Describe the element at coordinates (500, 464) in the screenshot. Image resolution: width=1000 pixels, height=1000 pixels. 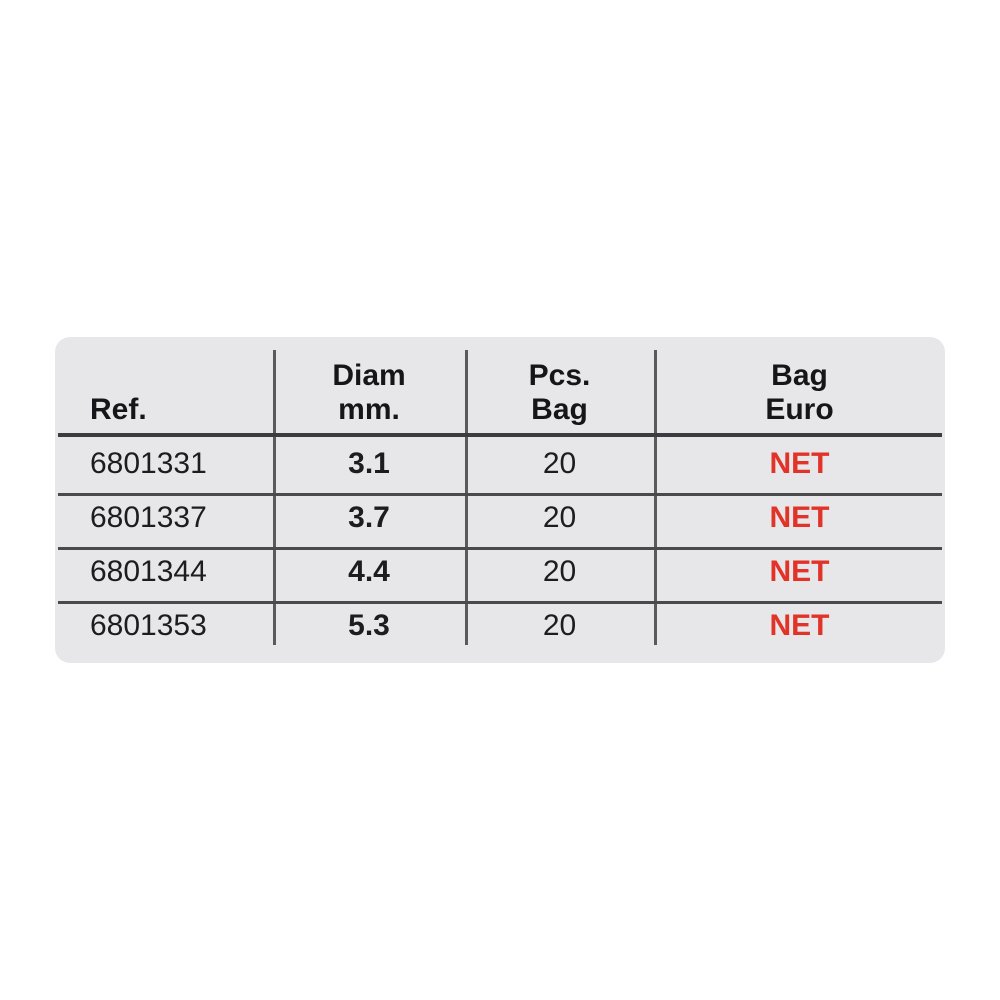
I see `table-row: 6801331 3.1 20 NET` at that location.